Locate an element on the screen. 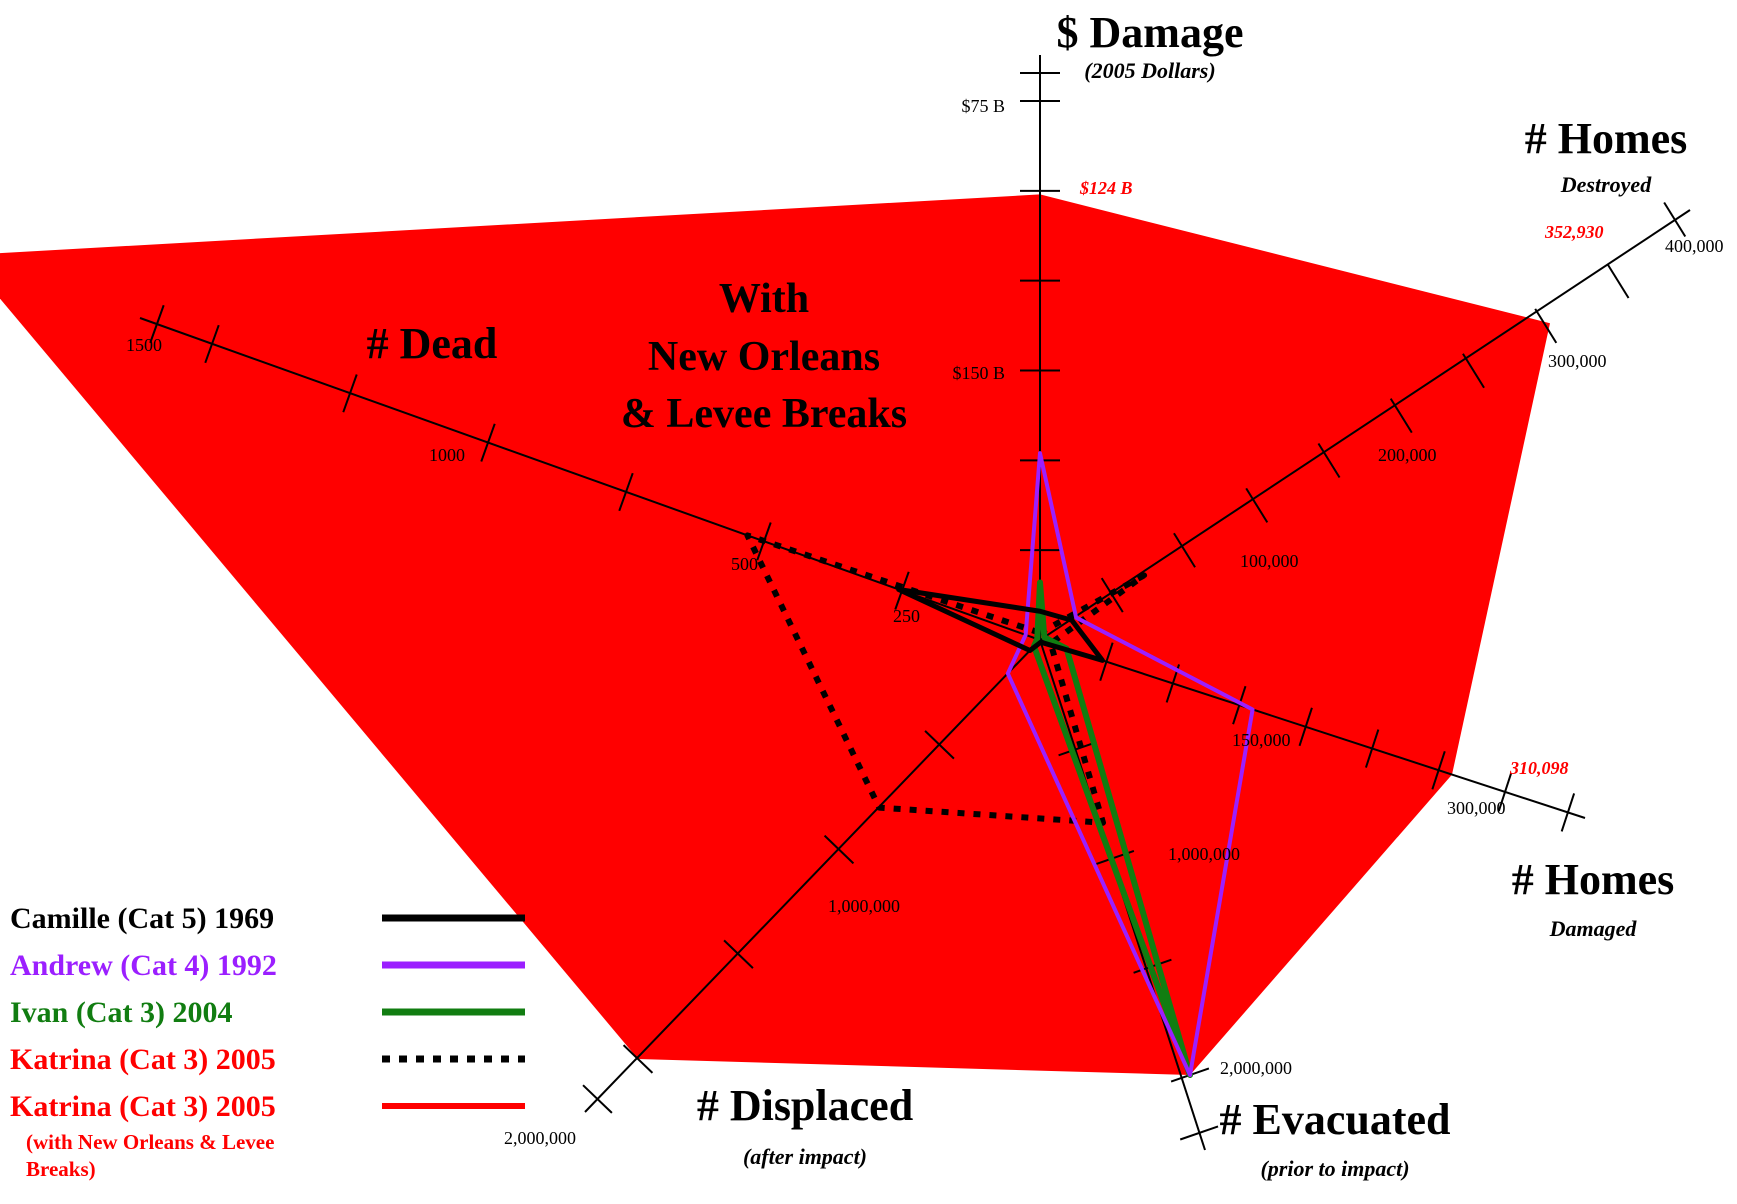 This screenshot has height=1204, width=1737. axis-subtitle-homes_destroyed: Destroyed is located at coordinates (1606, 184).